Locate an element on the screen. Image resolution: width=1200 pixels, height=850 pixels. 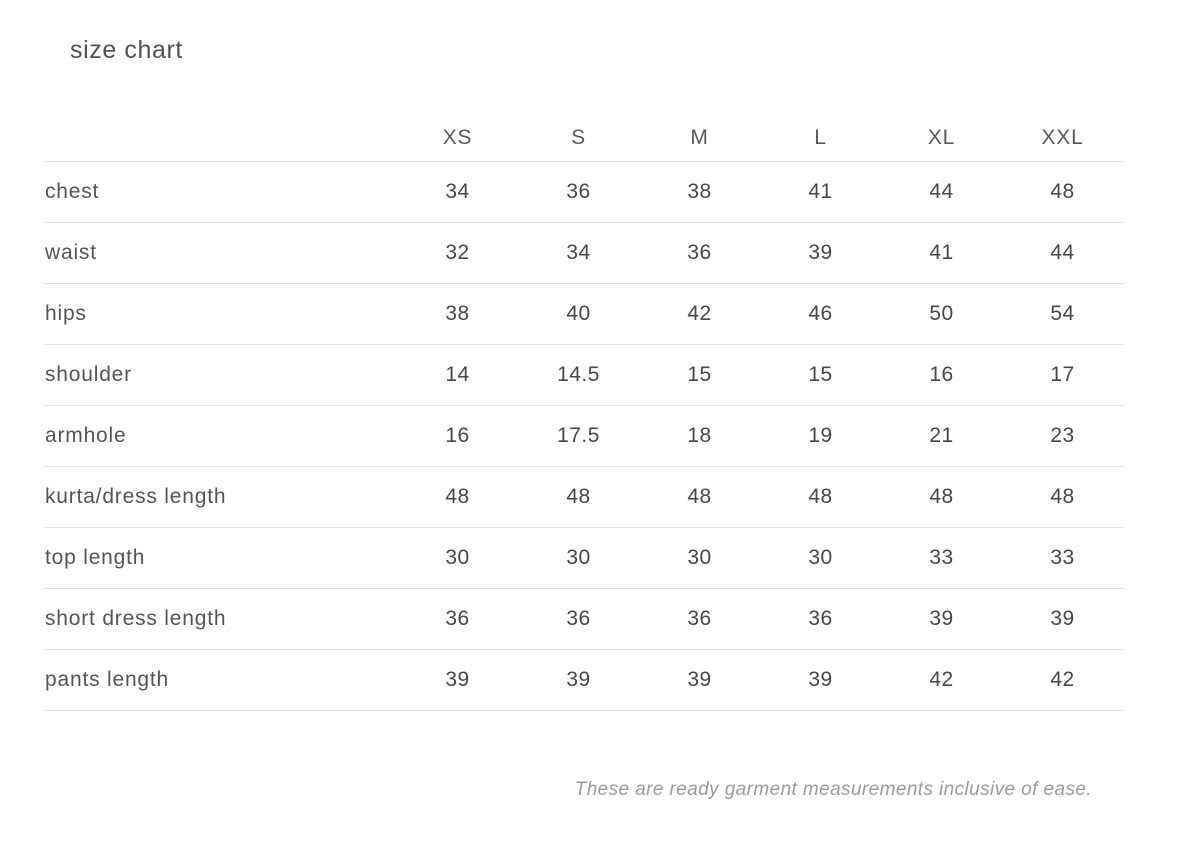
measurement-value: 14 is located at coordinates (457, 375).